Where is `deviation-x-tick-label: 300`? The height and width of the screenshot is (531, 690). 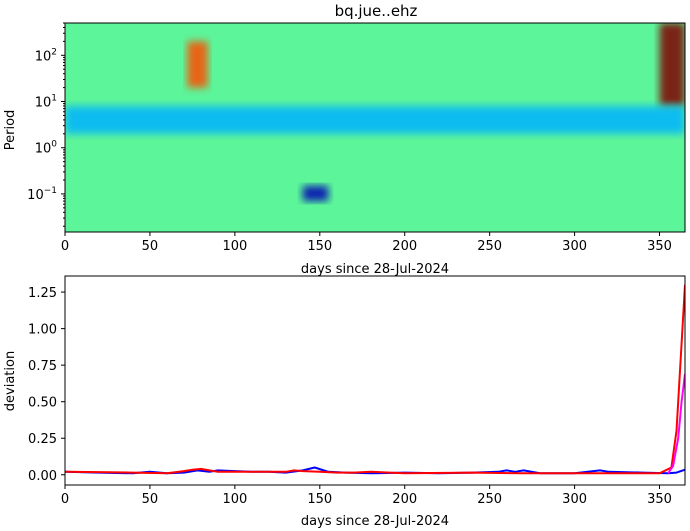 deviation-x-tick-label: 300 is located at coordinates (574, 499).